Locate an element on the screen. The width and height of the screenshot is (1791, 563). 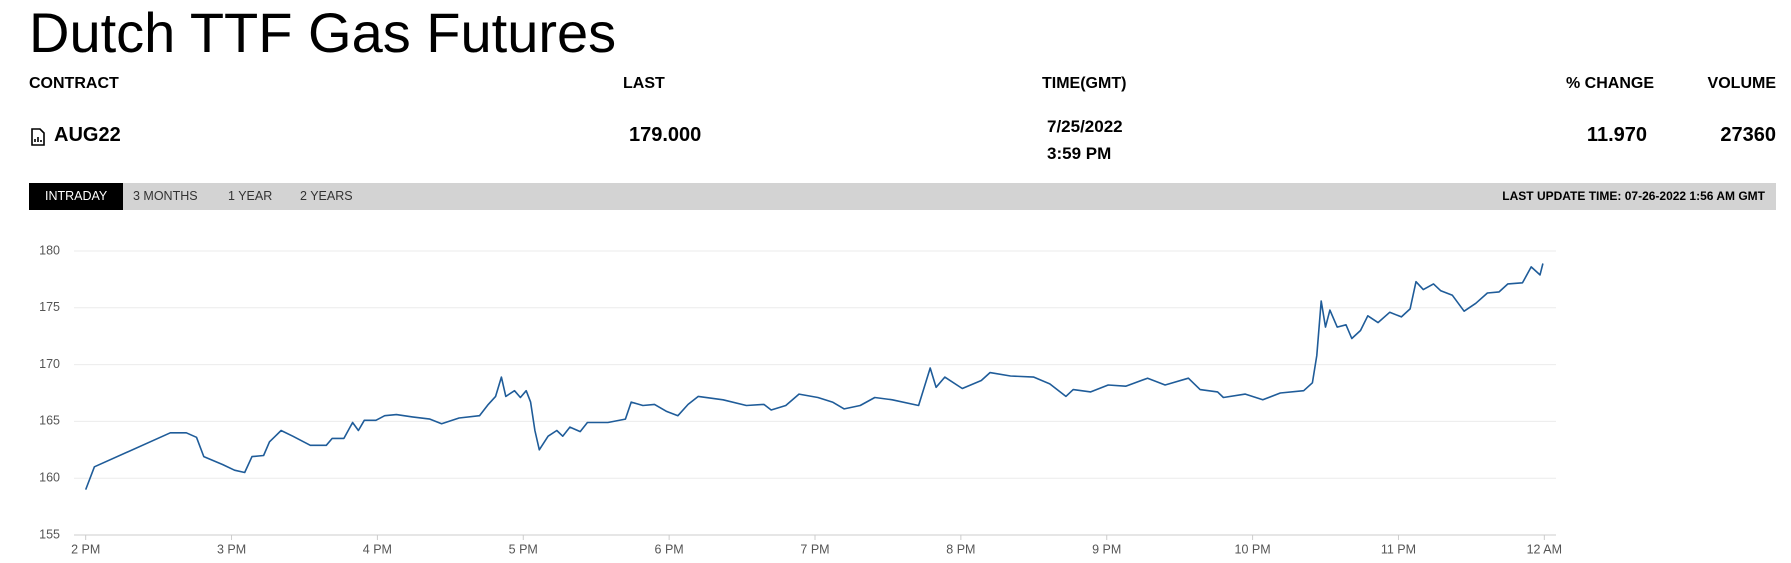
x-tick-label: 12 AM is located at coordinates (1544, 549).